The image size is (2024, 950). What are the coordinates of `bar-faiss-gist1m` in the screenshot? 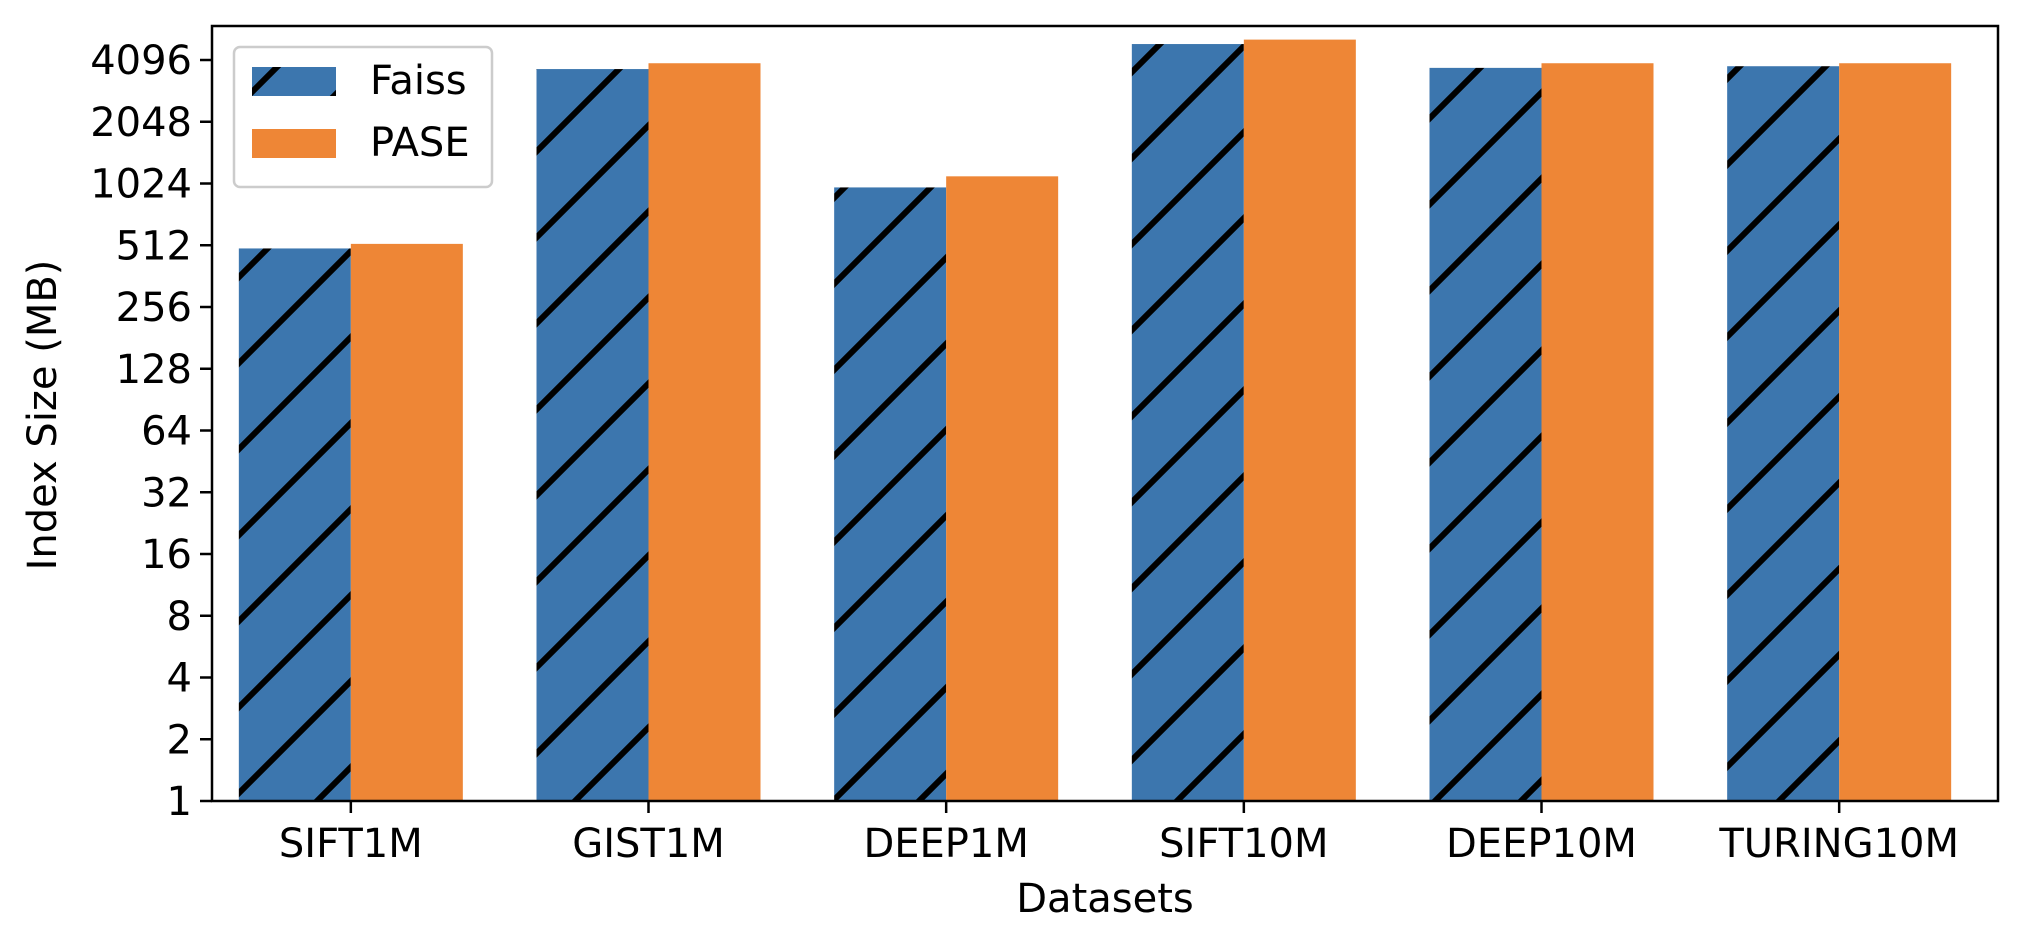 It's located at (592, 435).